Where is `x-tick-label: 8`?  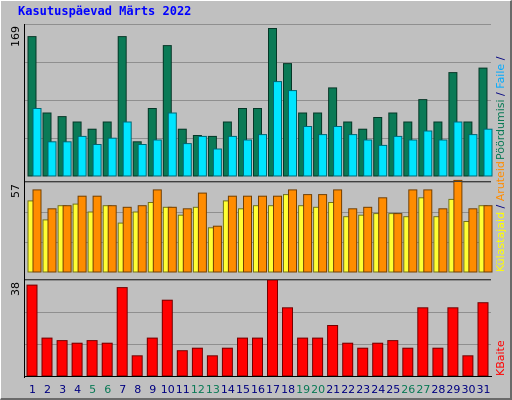
x-tick-label: 8 is located at coordinates (137, 389).